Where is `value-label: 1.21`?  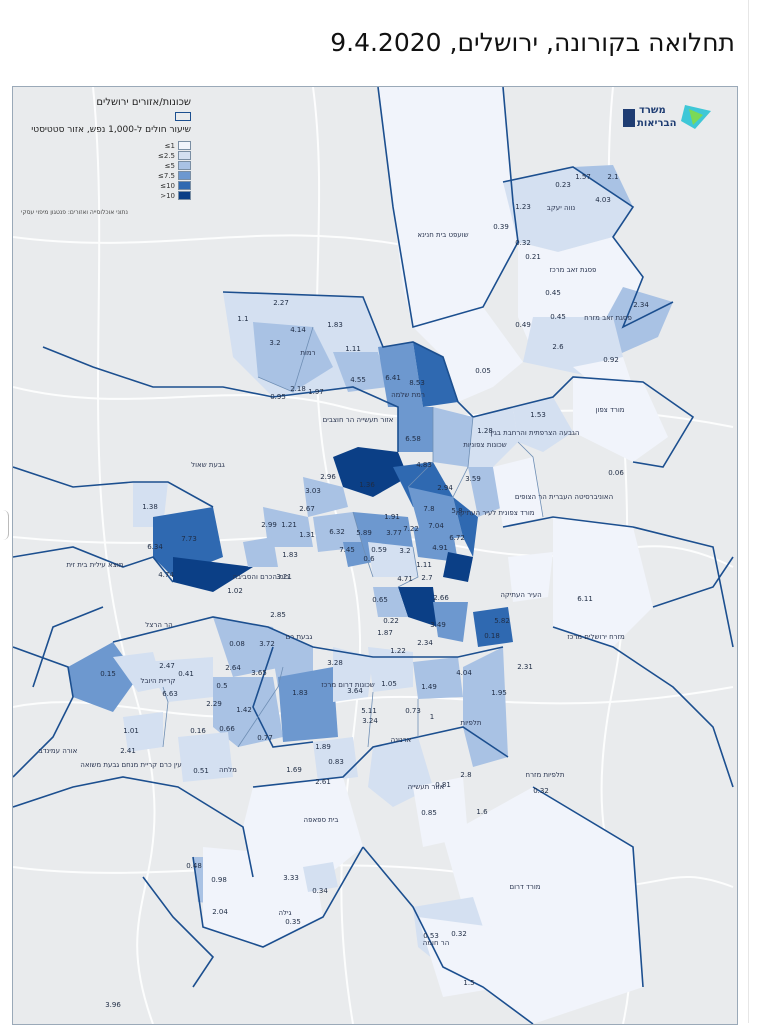
value-label: 1.21 is located at coordinates (289, 525).